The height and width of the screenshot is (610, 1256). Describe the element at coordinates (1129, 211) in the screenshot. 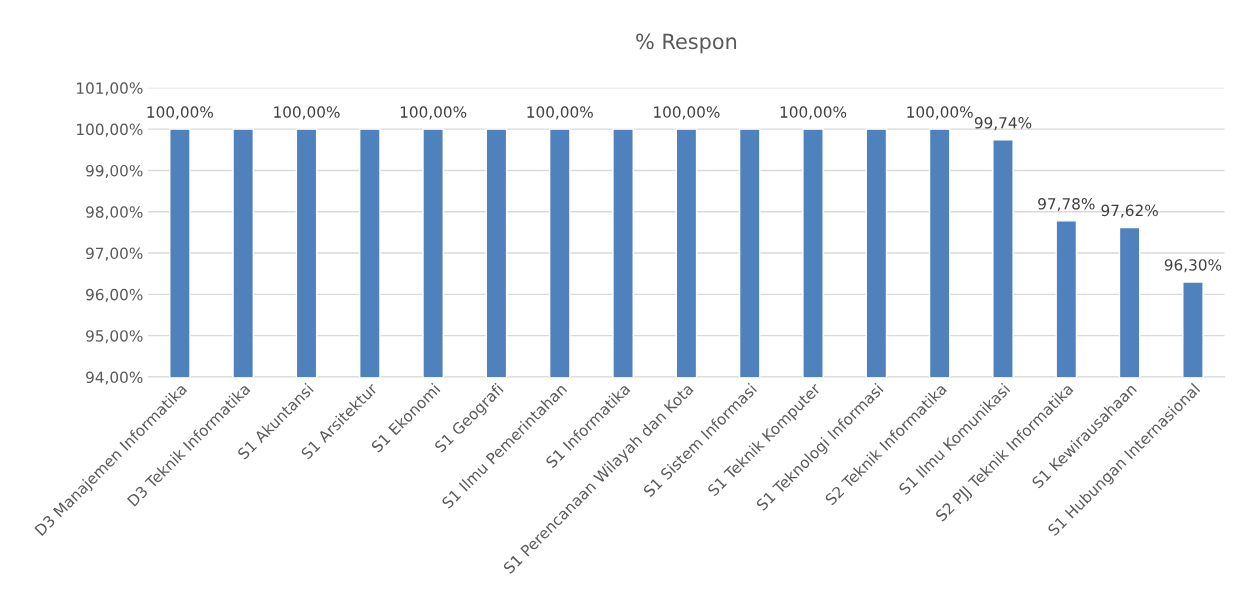

I see `data-label: 97,62%` at that location.